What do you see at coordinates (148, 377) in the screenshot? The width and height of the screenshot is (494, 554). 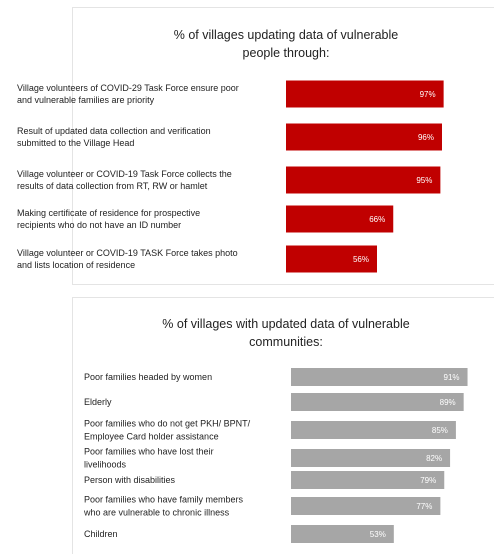 I see `category-label: Poor families headed by women` at bounding box center [148, 377].